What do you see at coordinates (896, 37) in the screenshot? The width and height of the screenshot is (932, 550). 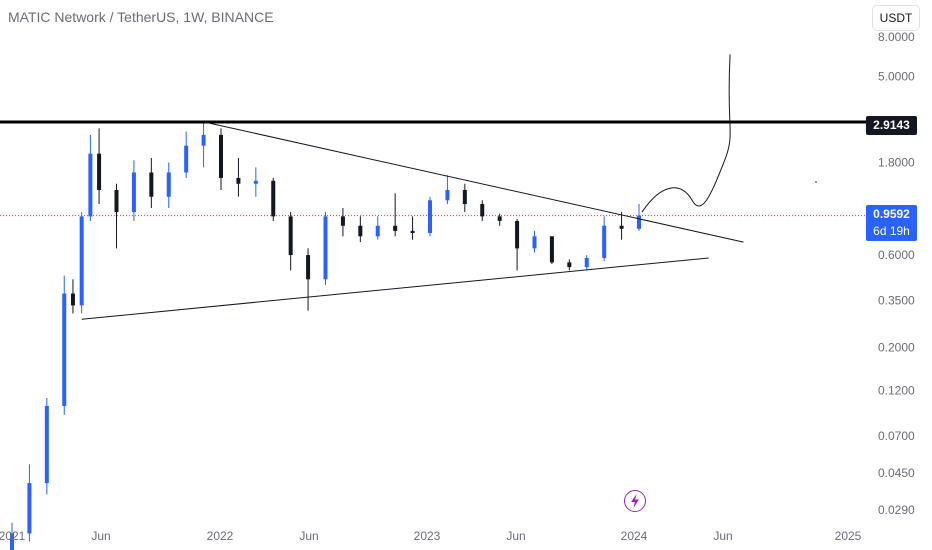 I see `y-tick-label: 8.0000` at bounding box center [896, 37].